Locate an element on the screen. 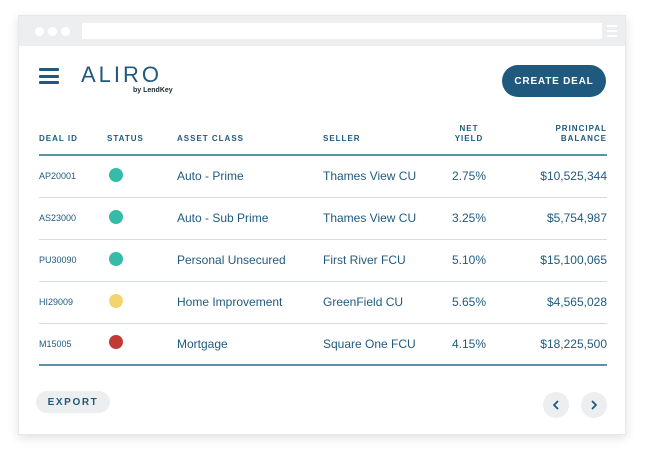  net-yield-cell: 5.10% is located at coordinates (469, 260).